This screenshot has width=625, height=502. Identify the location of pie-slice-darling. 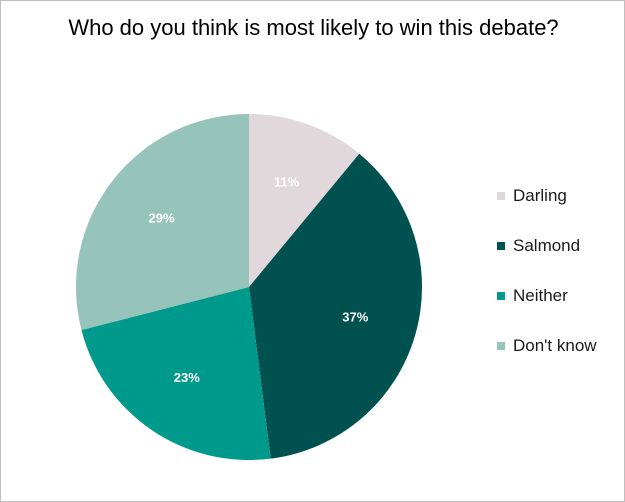
(304, 200).